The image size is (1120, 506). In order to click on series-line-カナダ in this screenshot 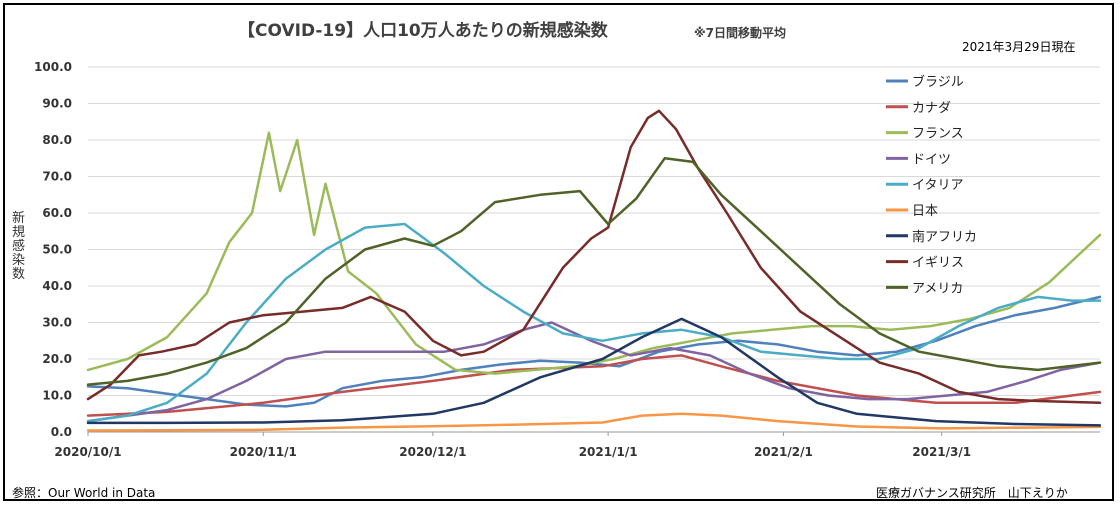, I will do `click(594, 385)`.